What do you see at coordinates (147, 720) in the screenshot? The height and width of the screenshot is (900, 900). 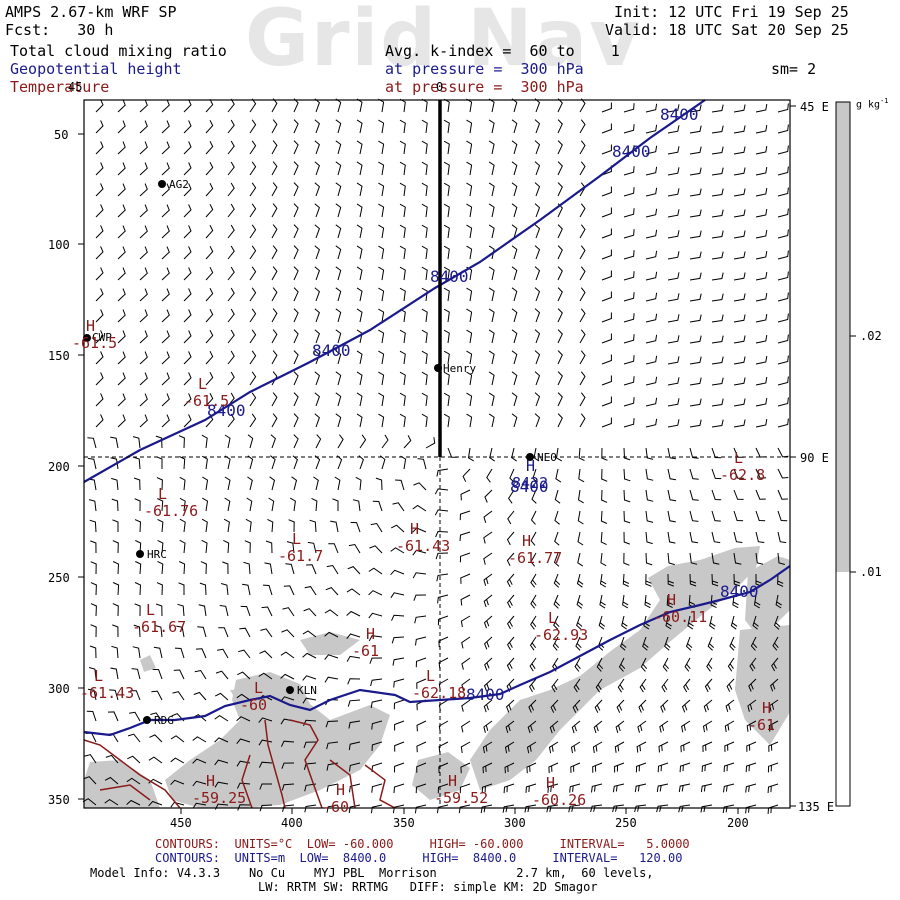 I see `station-rdg` at bounding box center [147, 720].